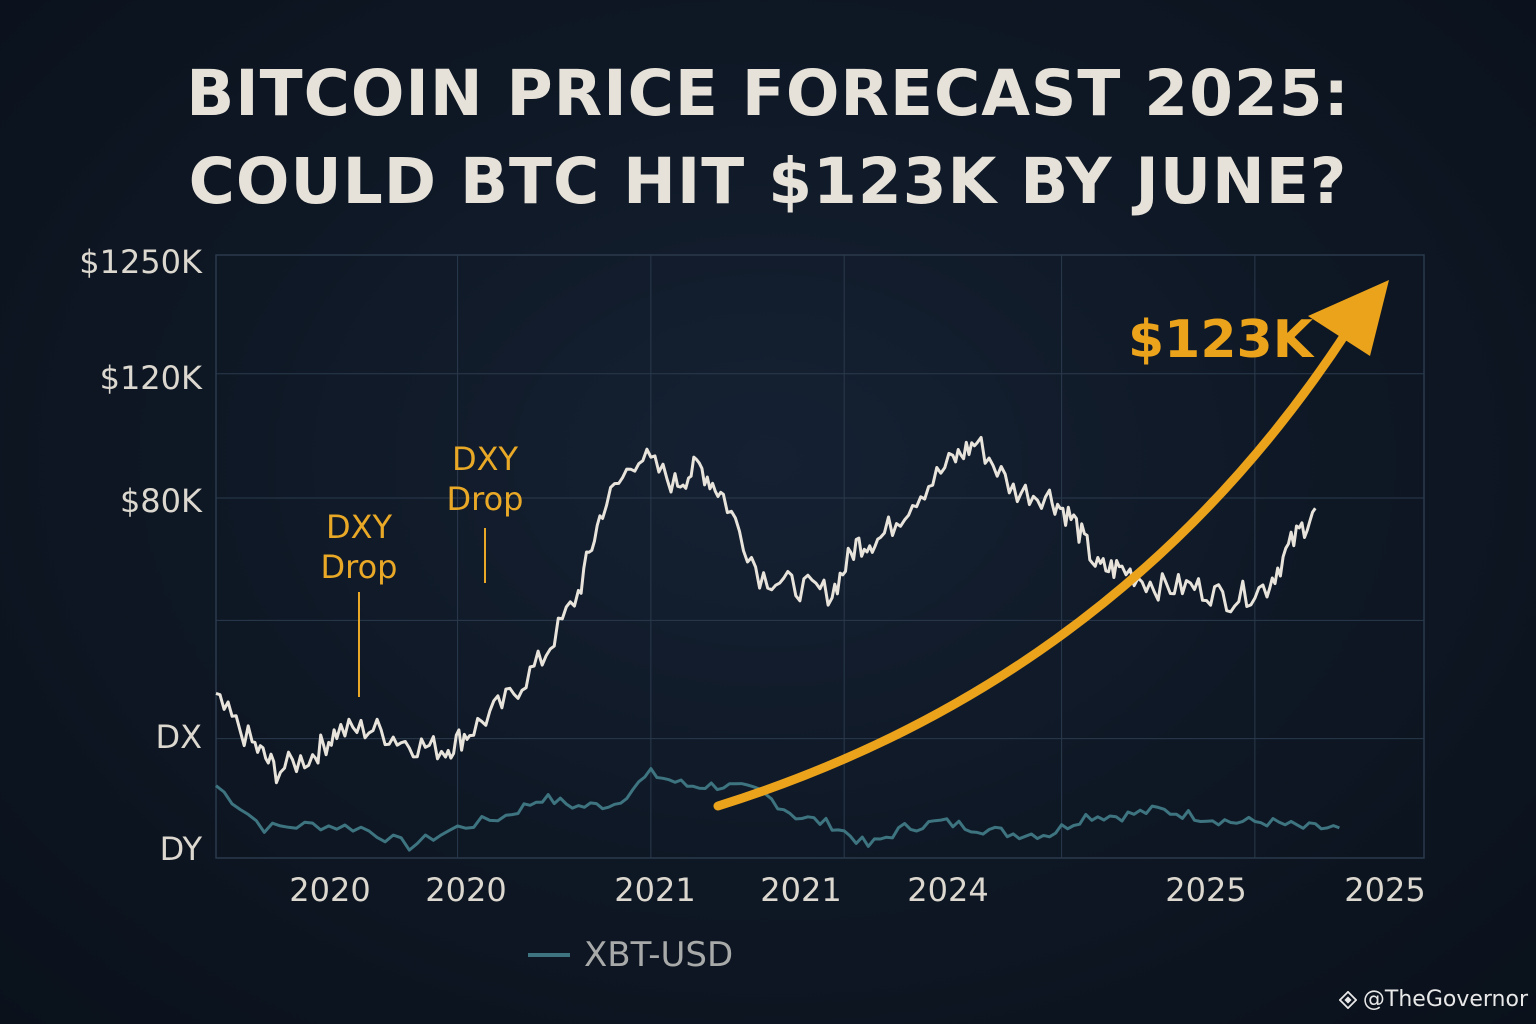 The width and height of the screenshot is (1536, 1024). Describe the element at coordinates (140, 262) in the screenshot. I see `y-tick-label-1250k: $1250K` at that location.